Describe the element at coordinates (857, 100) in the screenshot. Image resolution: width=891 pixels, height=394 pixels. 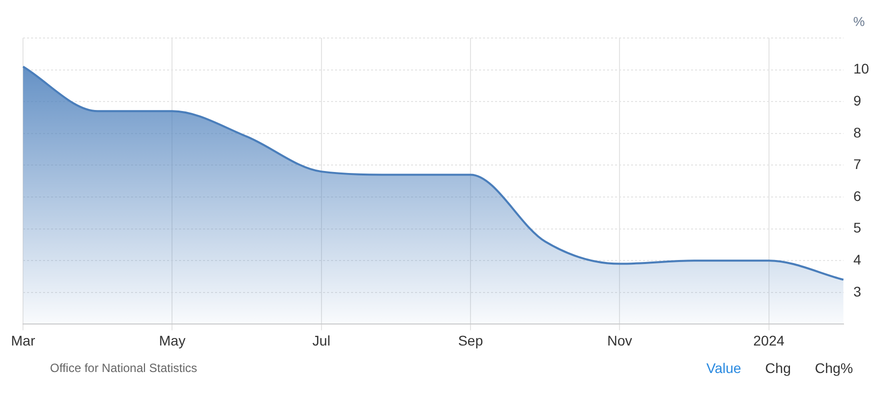
I see `y-tick-label: 9` at that location.